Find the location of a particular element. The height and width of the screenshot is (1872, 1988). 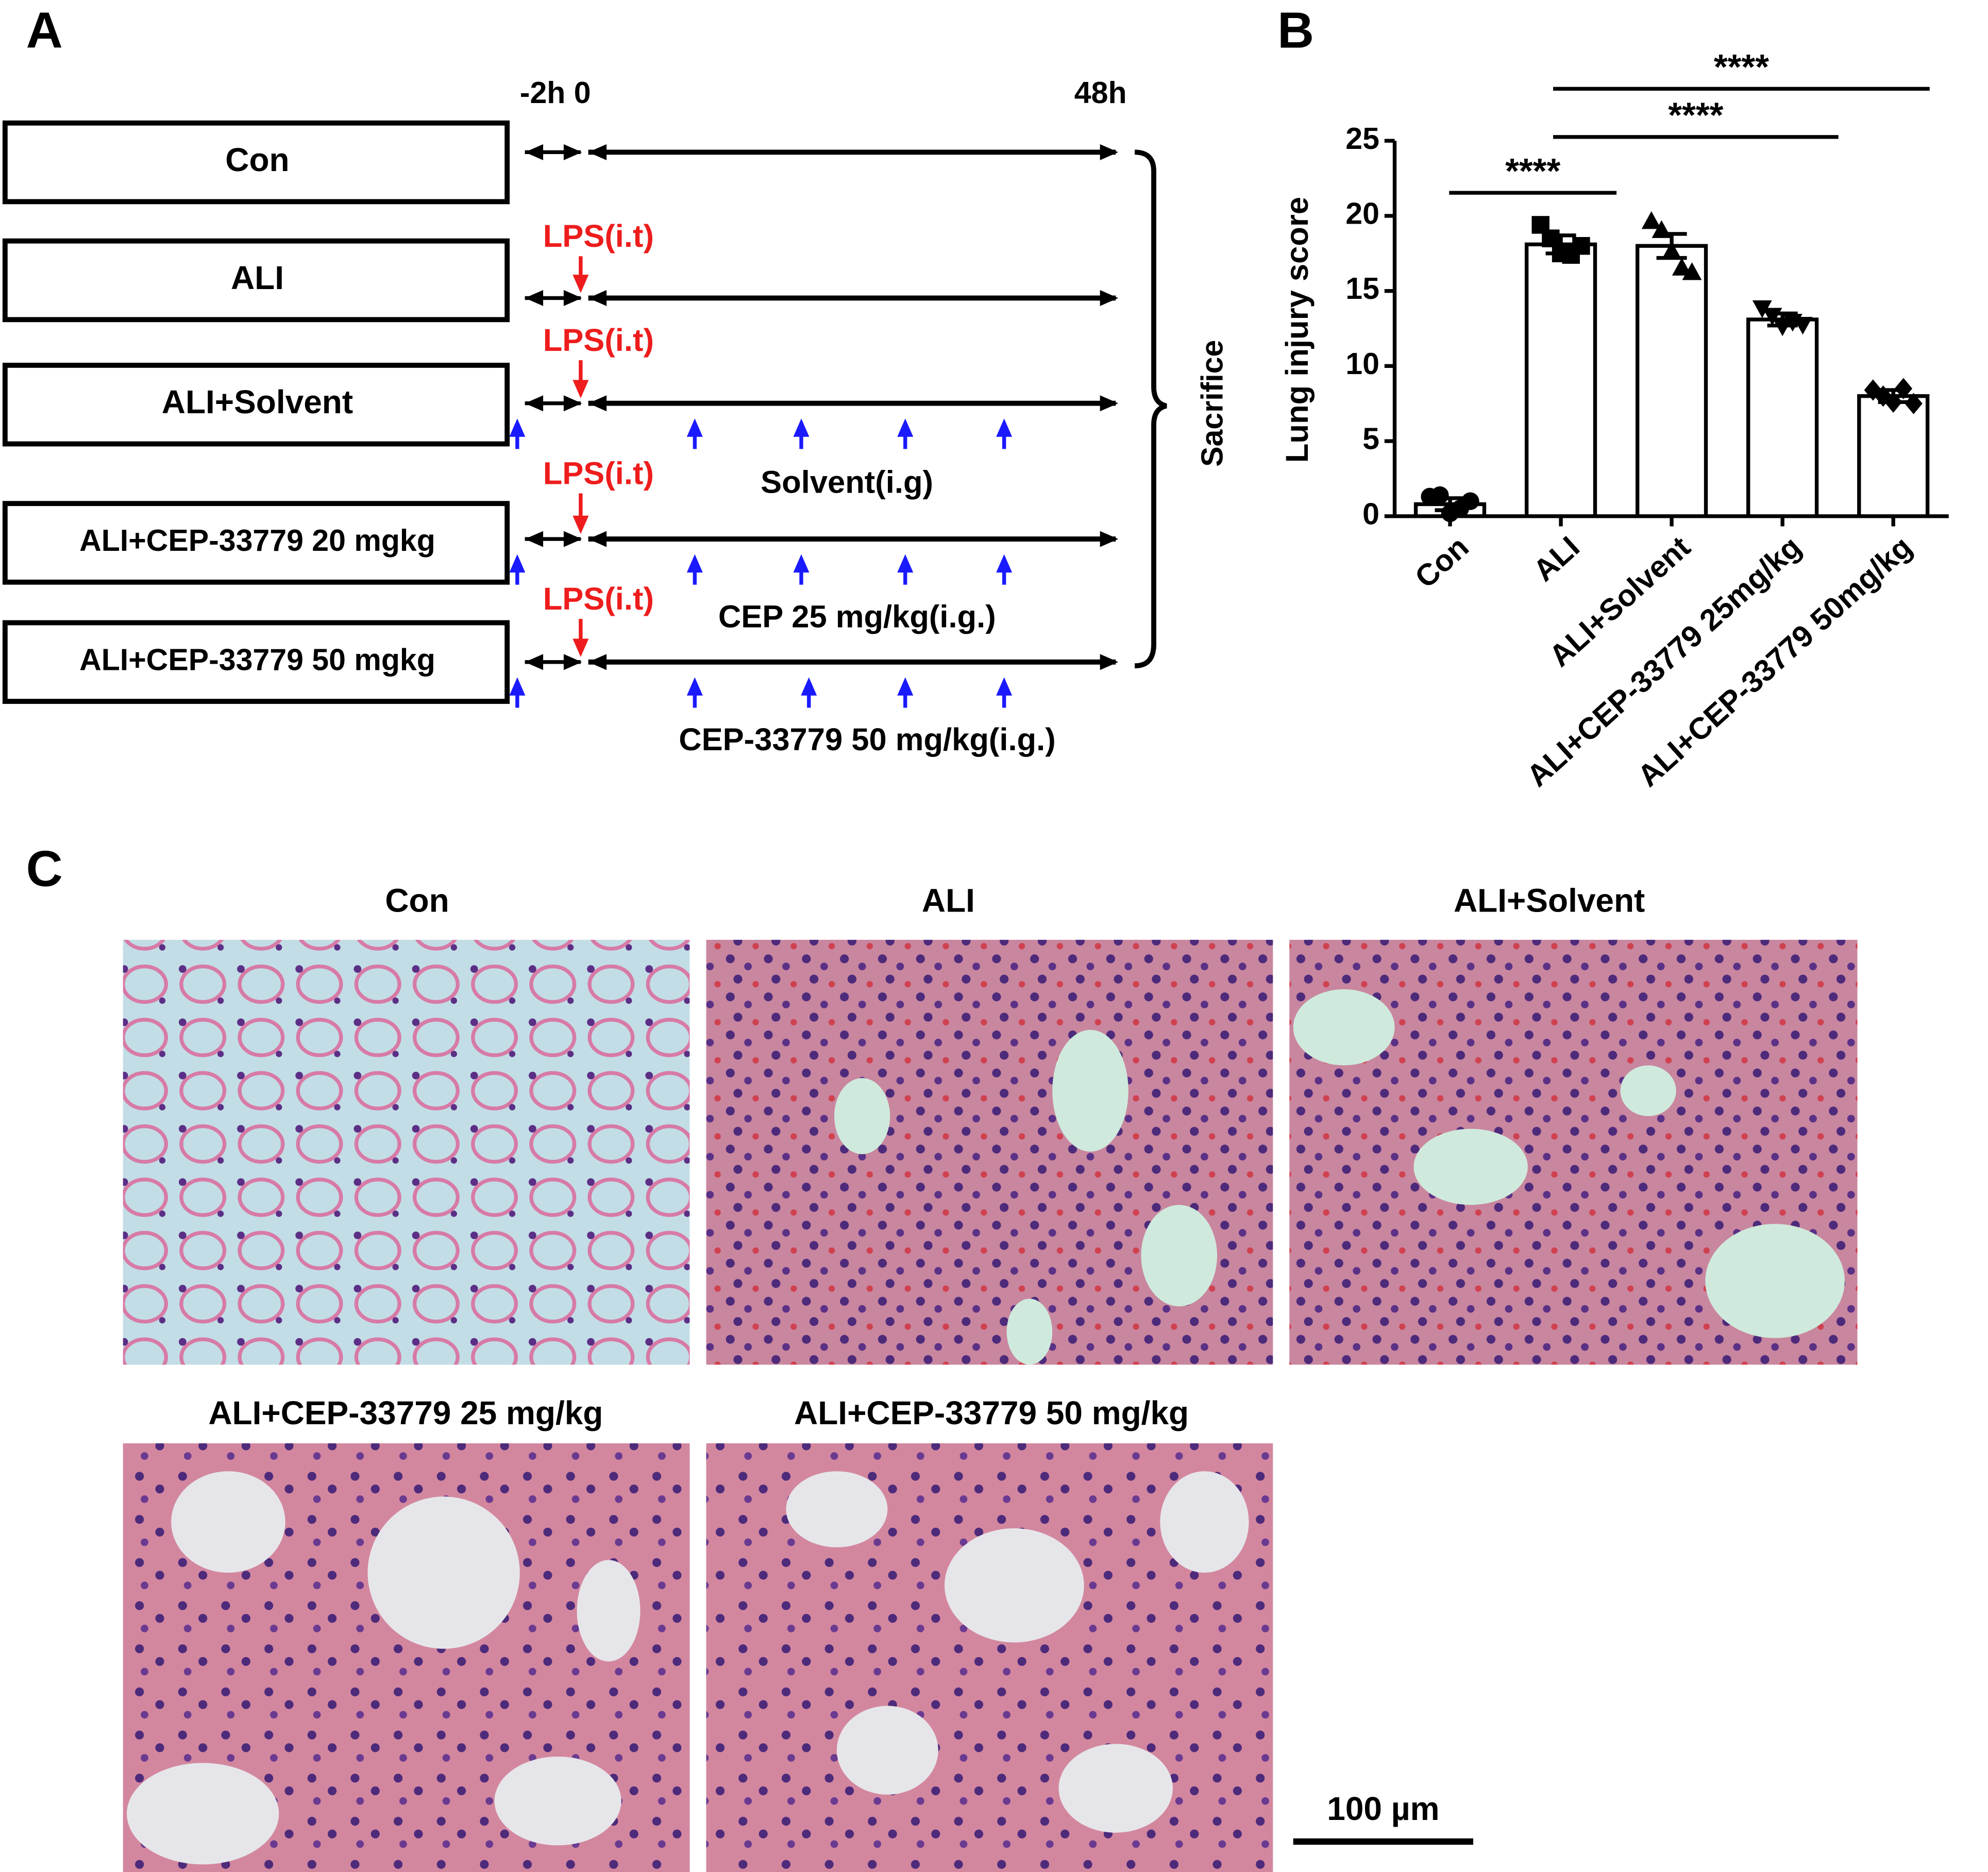

image-title: ALI+CEP-33779 50 mg/kg is located at coordinates (991, 1413).